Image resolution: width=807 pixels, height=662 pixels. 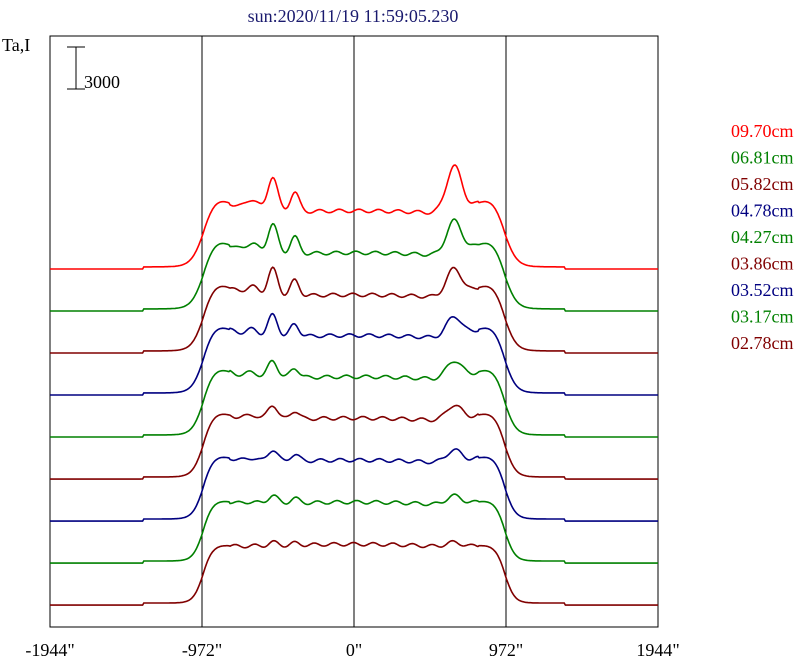 I want to click on legend-entry: 09.70cm, so click(x=762, y=131).